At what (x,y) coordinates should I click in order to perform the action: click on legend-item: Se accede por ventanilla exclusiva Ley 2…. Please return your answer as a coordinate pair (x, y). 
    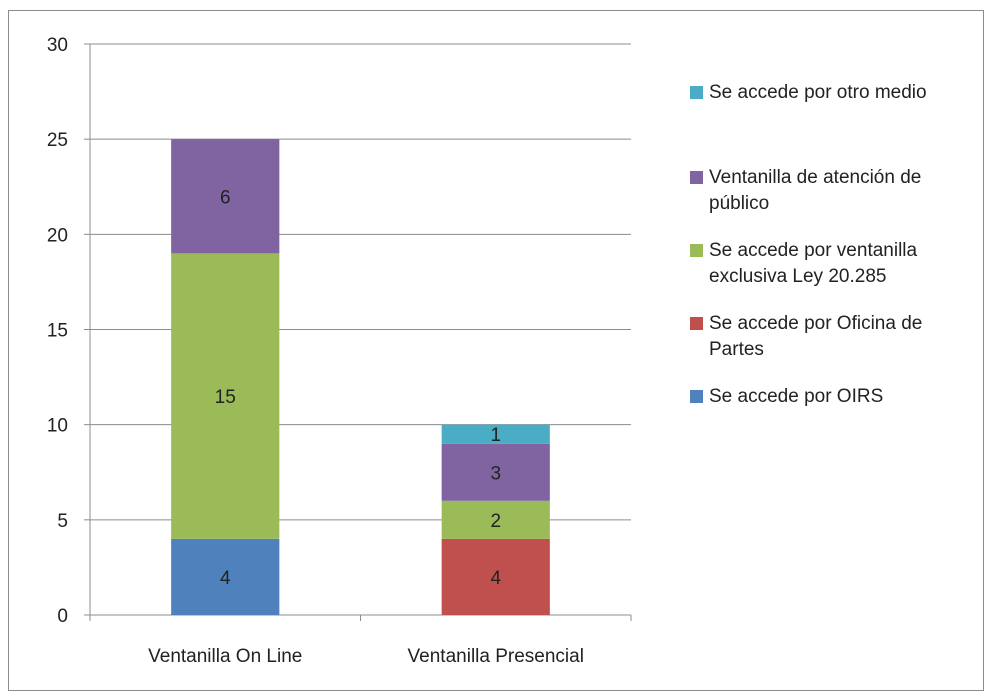
    Looking at the image, I should click on (838, 264).